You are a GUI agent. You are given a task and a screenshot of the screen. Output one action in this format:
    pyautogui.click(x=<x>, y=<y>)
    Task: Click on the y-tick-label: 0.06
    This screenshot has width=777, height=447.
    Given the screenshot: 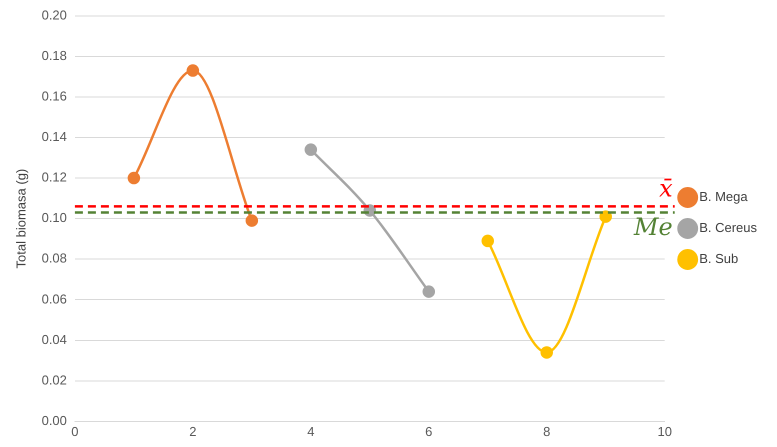 What is the action you would take?
    pyautogui.click(x=54, y=298)
    